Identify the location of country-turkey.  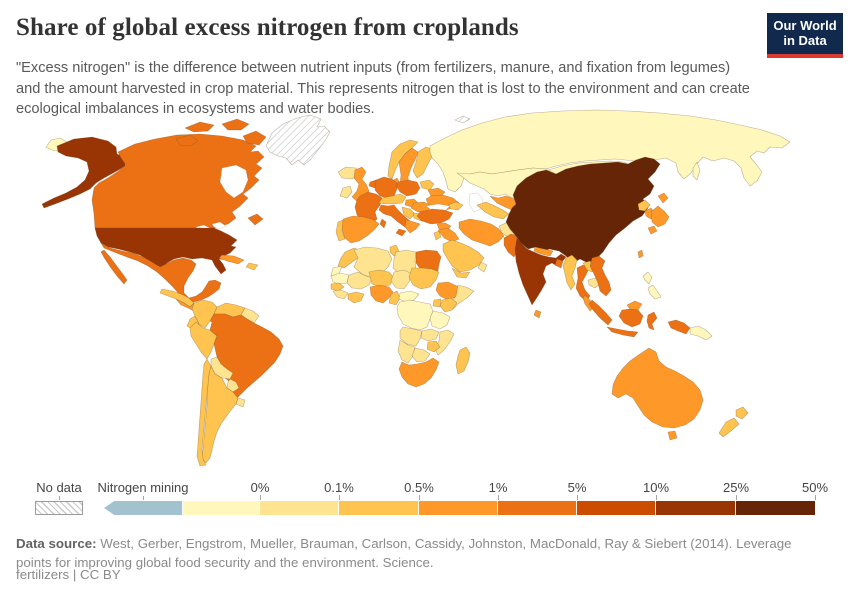
(435, 216).